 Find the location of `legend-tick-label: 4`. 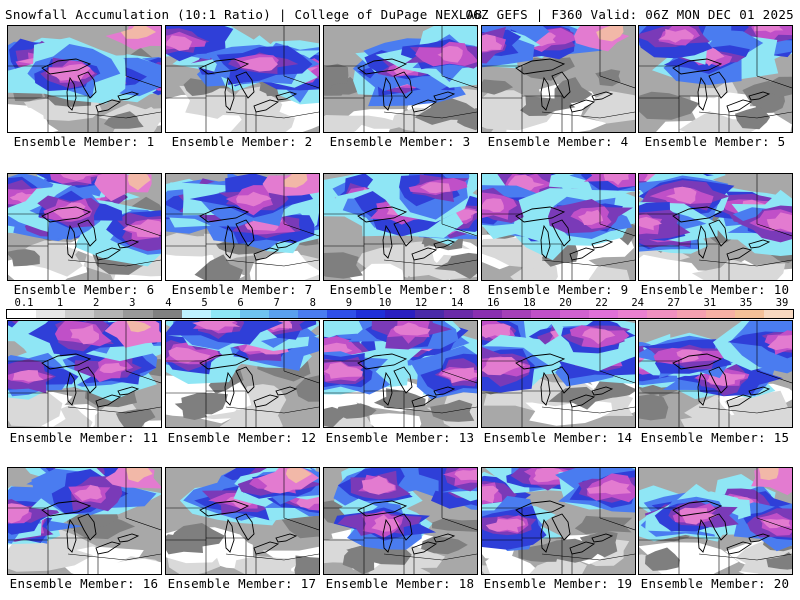

legend-tick-label: 4 is located at coordinates (168, 303).